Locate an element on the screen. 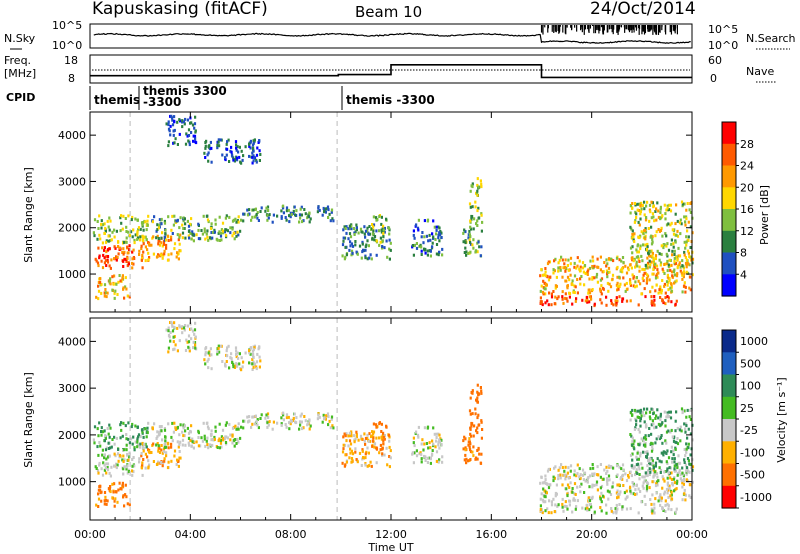  station-title: Kapuskasing (fitACF) is located at coordinates (180, 9).